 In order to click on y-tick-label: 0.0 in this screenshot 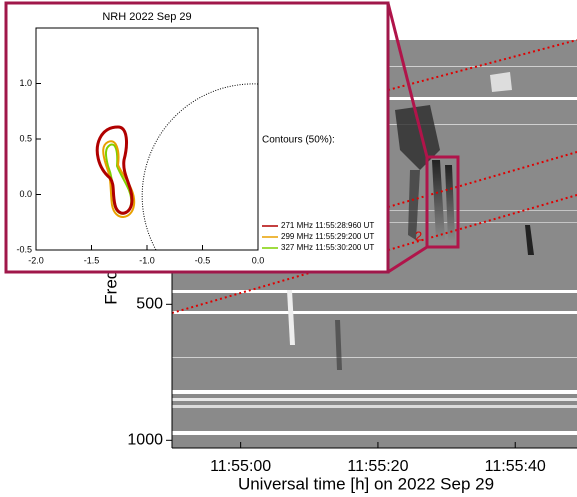, I will do `click(25, 194)`.